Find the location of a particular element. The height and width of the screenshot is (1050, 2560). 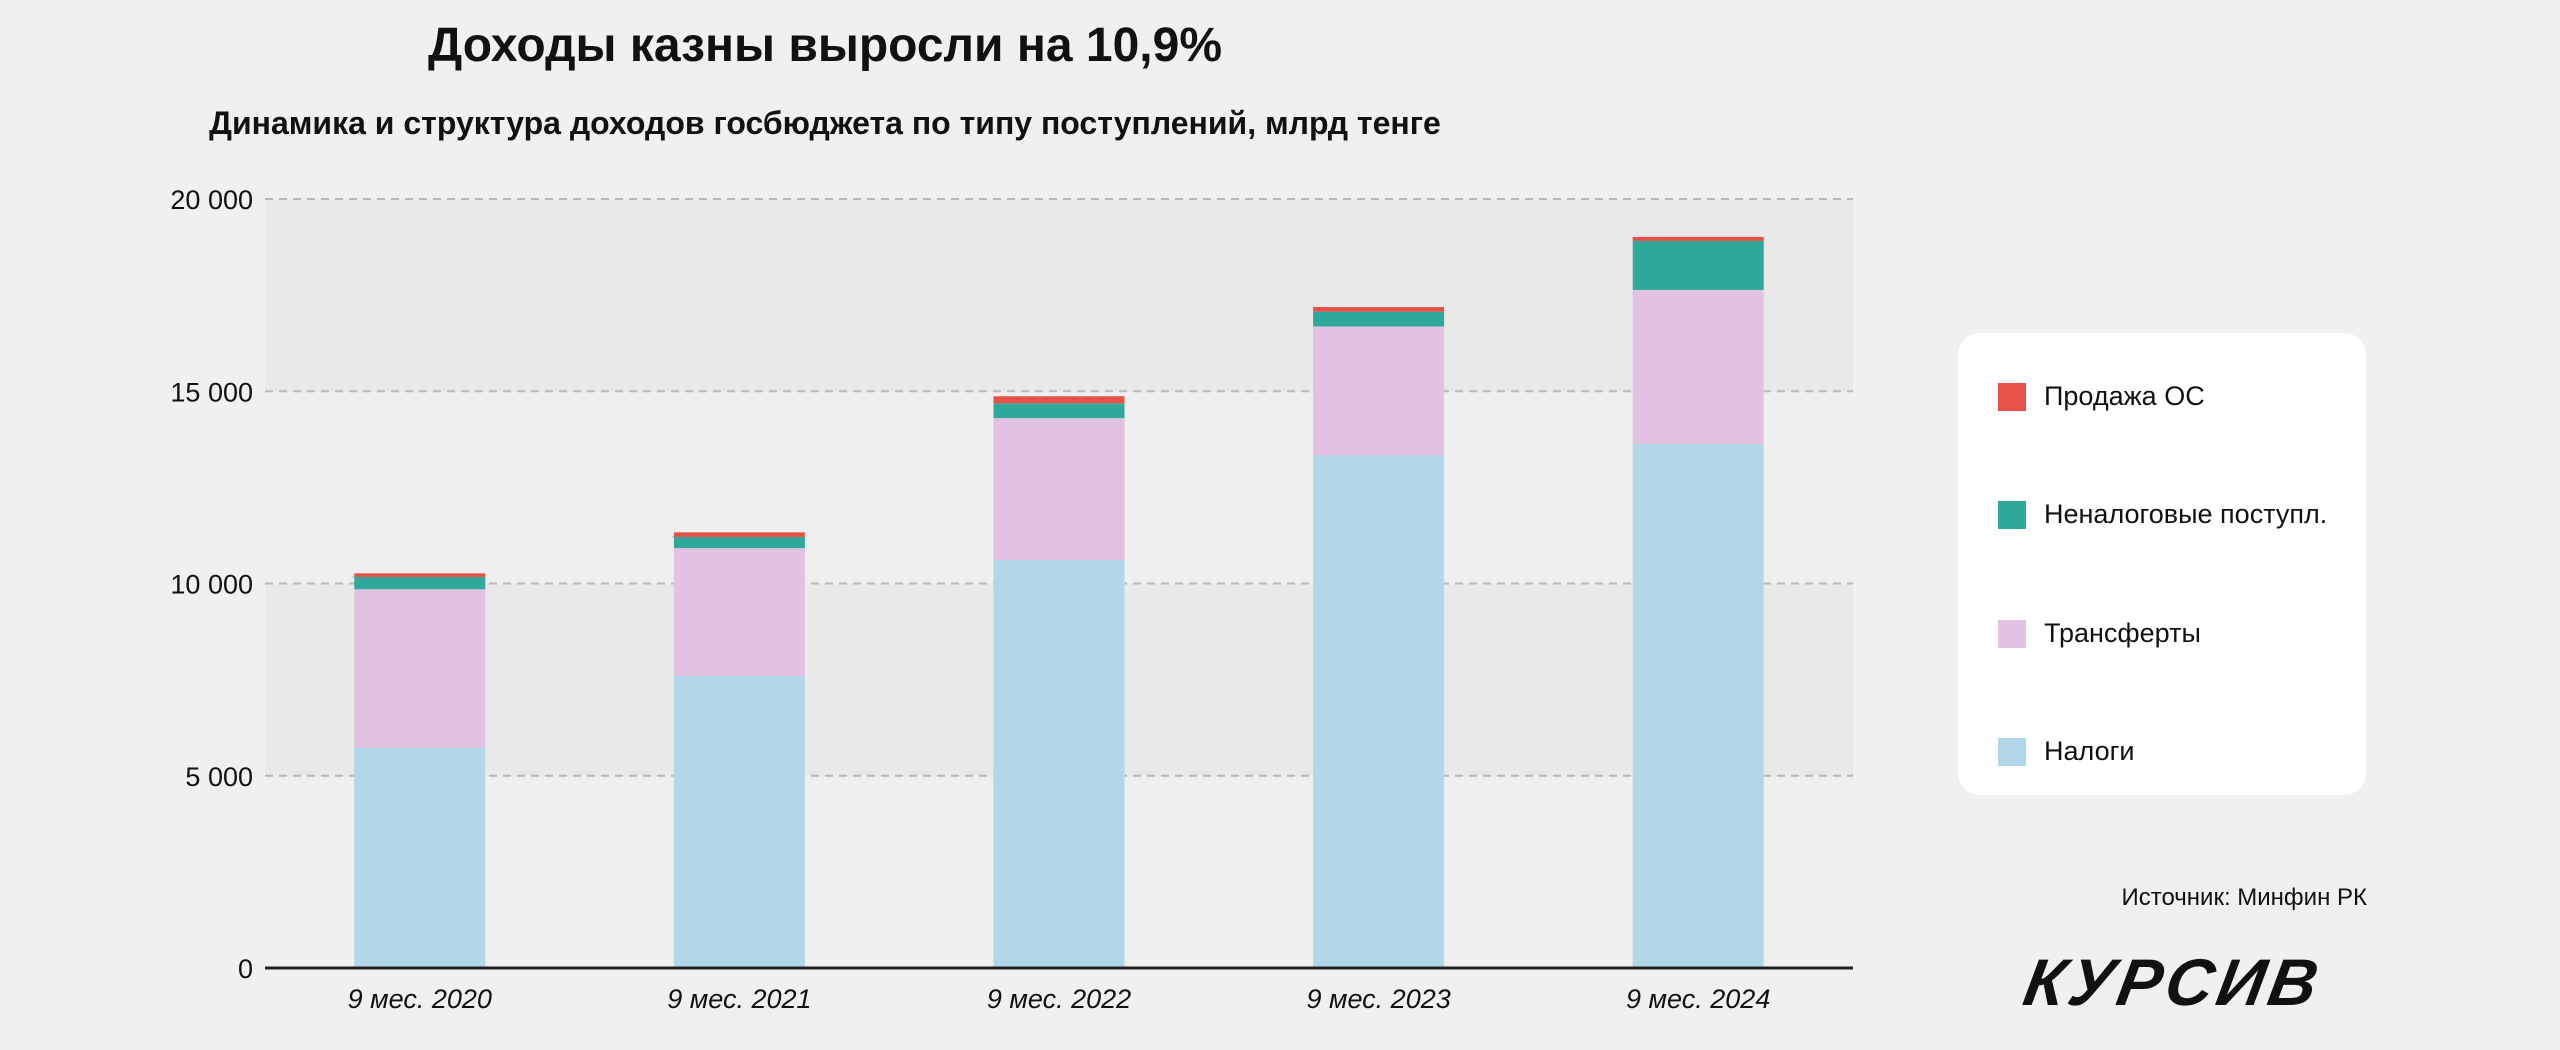

y-tick-label: 10 000 is located at coordinates (211, 585).